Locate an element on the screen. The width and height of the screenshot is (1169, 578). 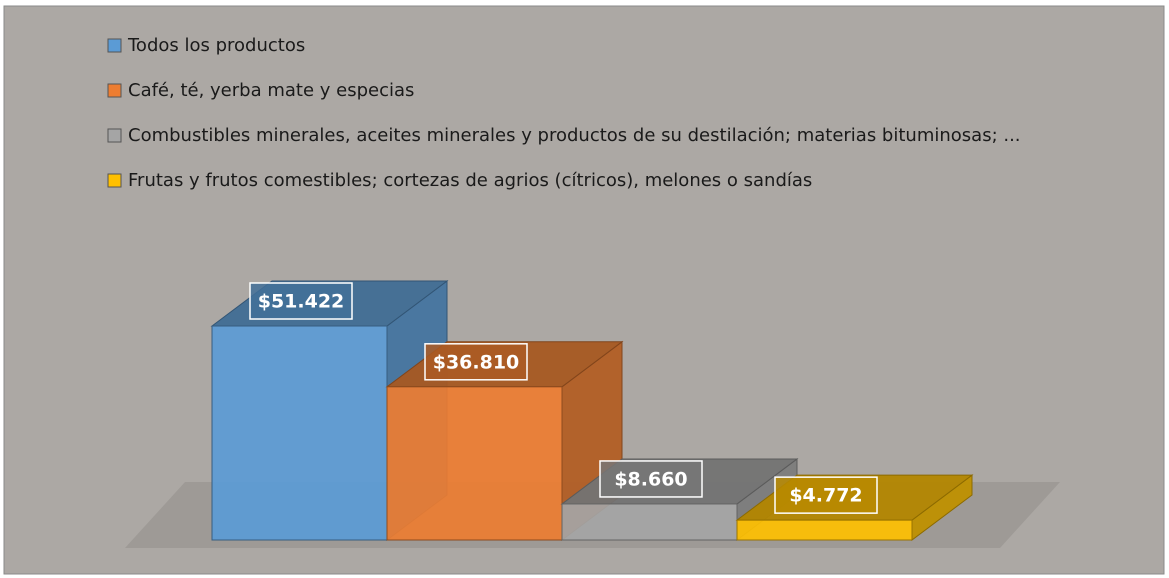
value-label: $8.660 is located at coordinates (650, 479).